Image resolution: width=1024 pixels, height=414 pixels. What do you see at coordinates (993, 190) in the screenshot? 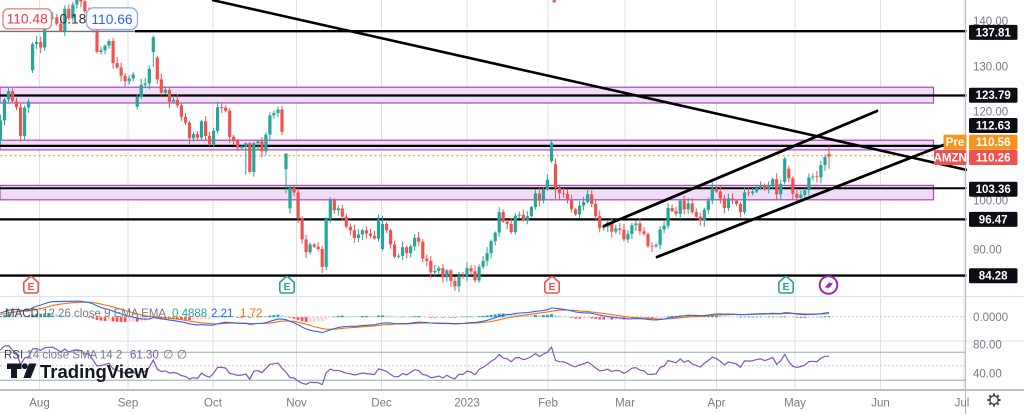
I see `svg-text: 103.36` at bounding box center [993, 190].